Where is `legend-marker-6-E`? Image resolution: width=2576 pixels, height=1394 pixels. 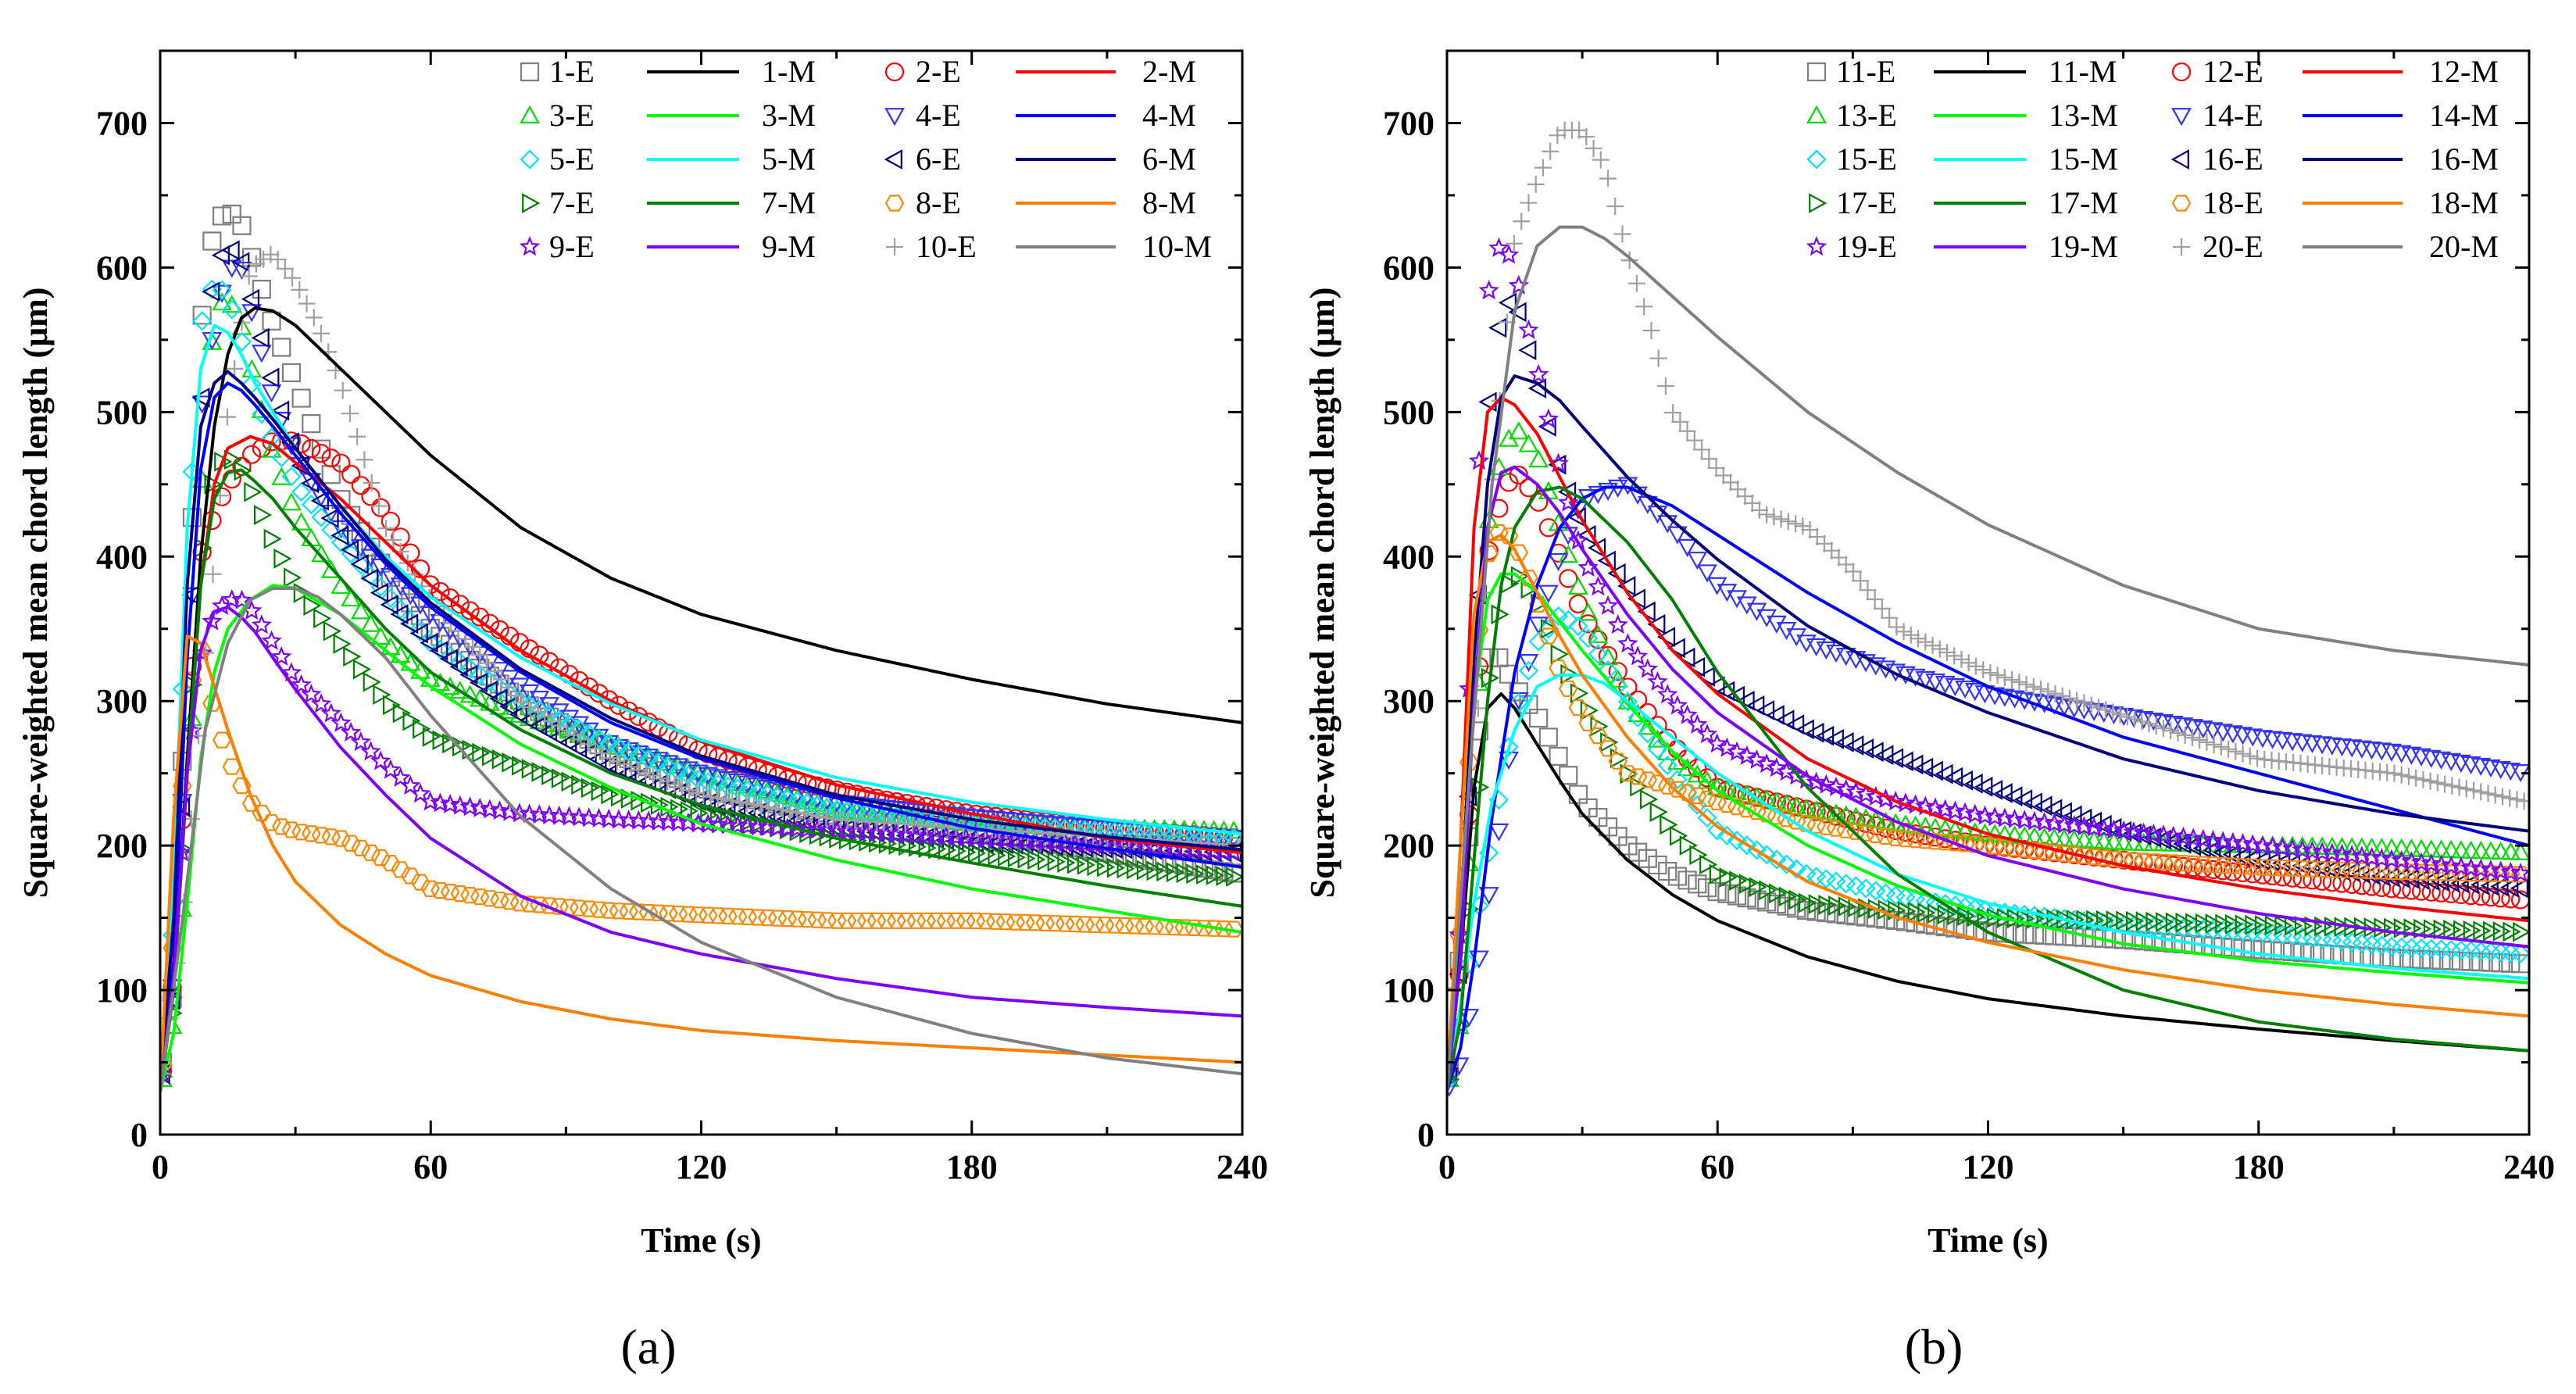
legend-marker-6-E is located at coordinates (893, 159).